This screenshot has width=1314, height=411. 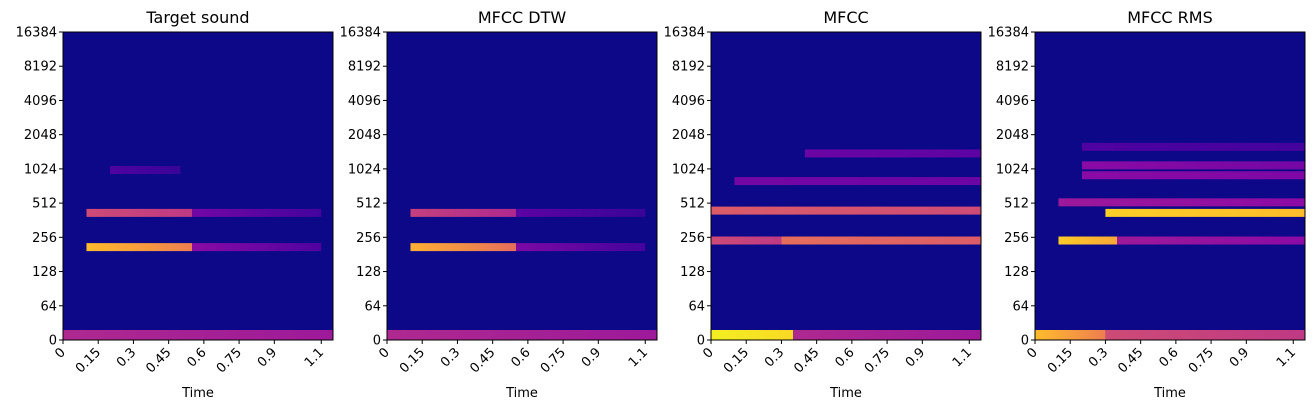 I want to click on panel-title: MFCC, so click(x=845, y=17).